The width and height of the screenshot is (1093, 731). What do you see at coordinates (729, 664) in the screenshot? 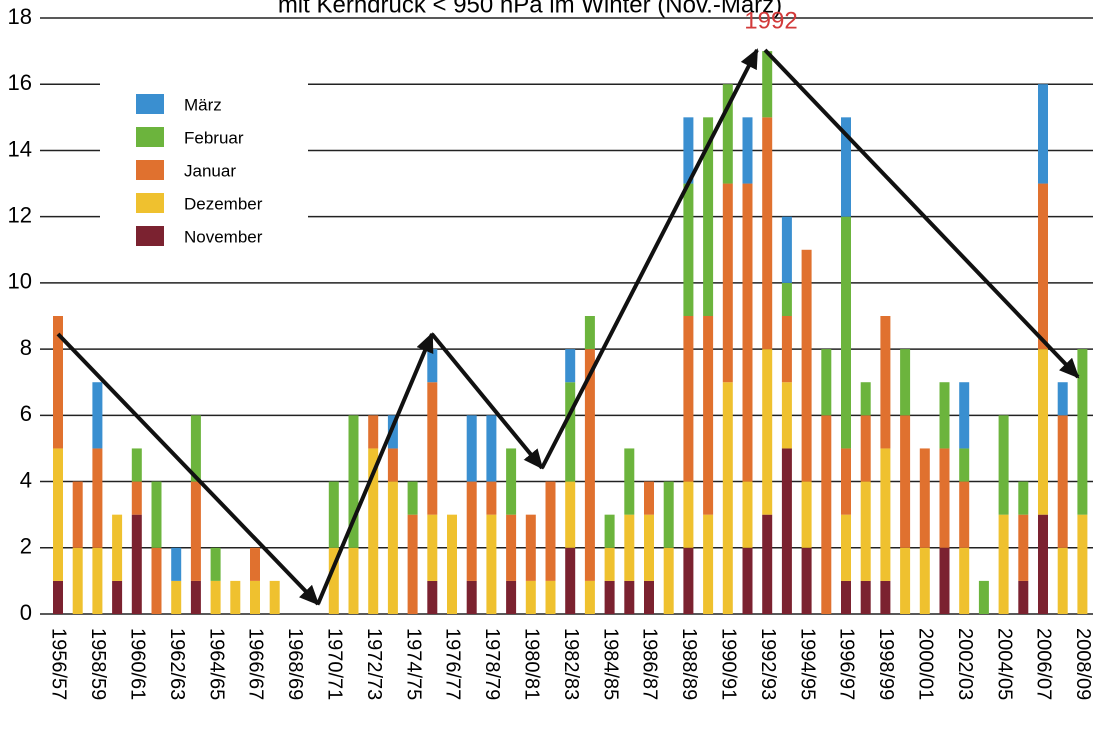
I see `x-tick-label: 1990/91` at bounding box center [729, 664].